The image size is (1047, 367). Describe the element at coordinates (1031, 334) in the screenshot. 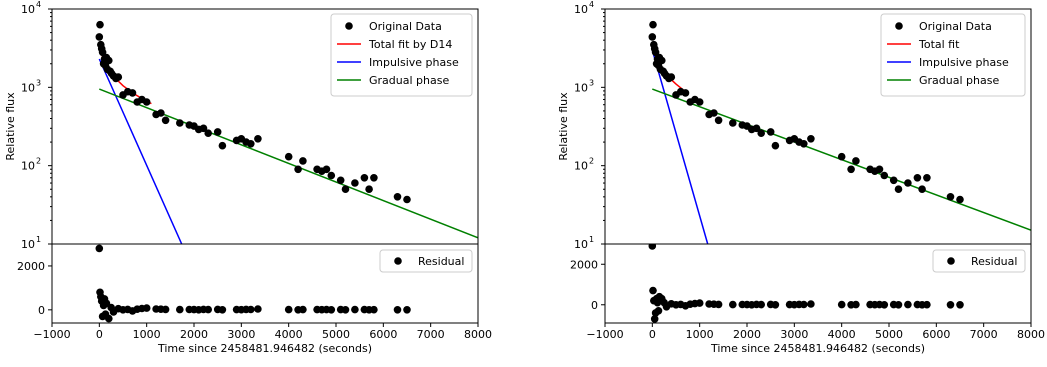

I see `x-tick-label: 8000` at that location.